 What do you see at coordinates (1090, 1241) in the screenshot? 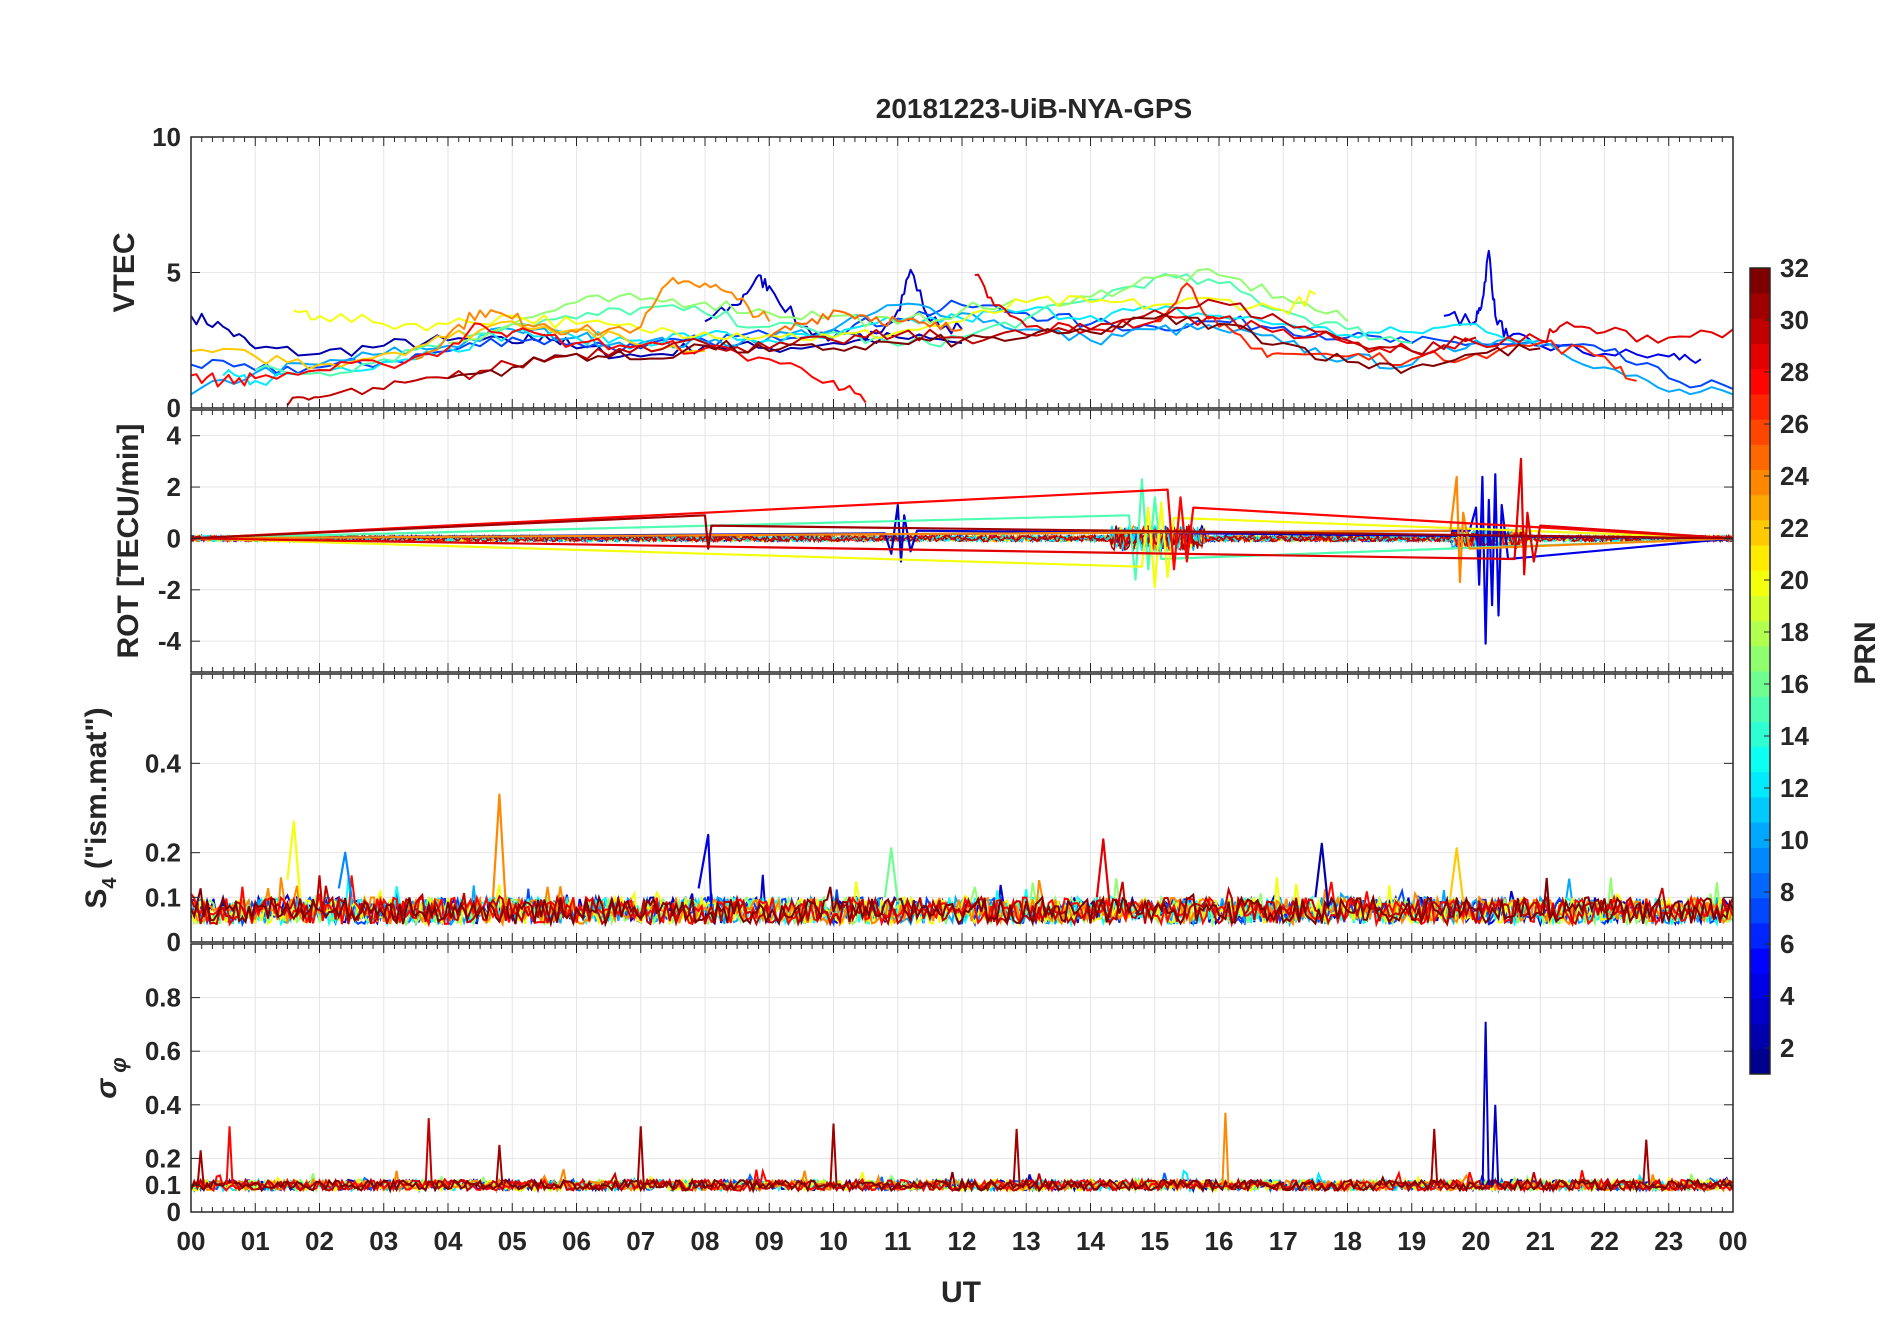
I see `x-tick-label: 14` at bounding box center [1090, 1241].